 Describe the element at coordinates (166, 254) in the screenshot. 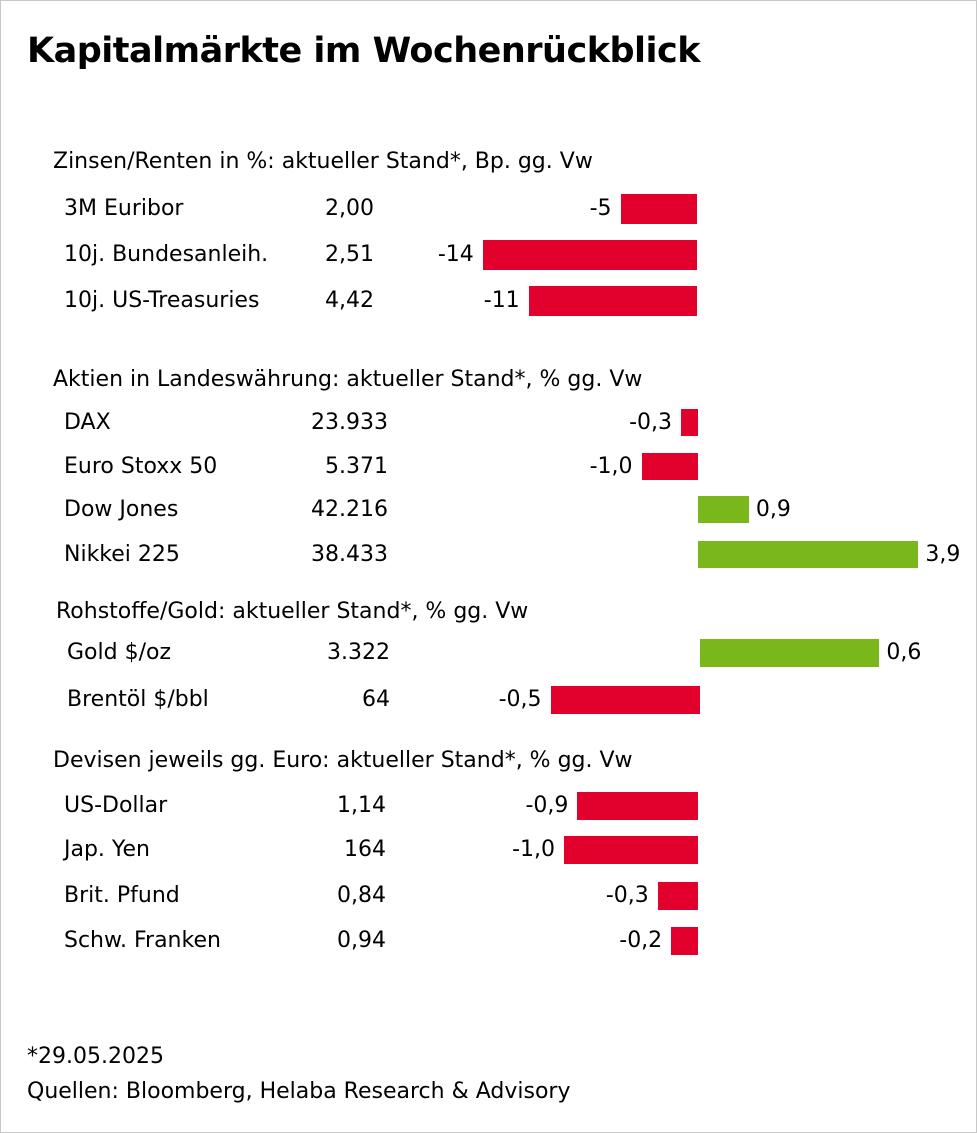

I see `row-label: 10j. Bundesanleih.` at that location.